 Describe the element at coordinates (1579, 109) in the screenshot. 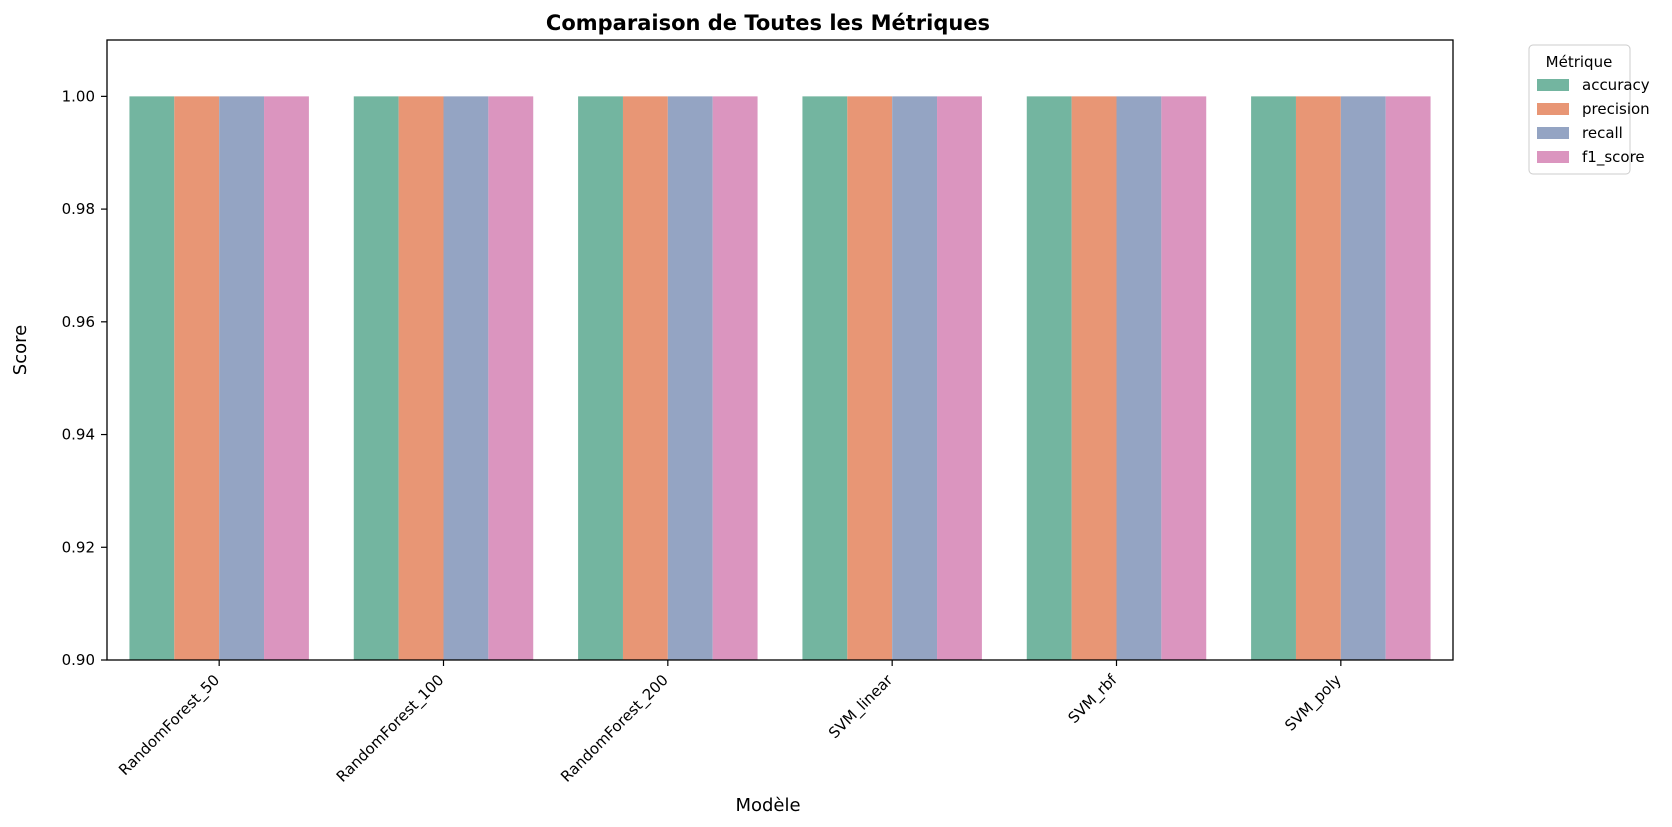

I see `legend-box` at that location.